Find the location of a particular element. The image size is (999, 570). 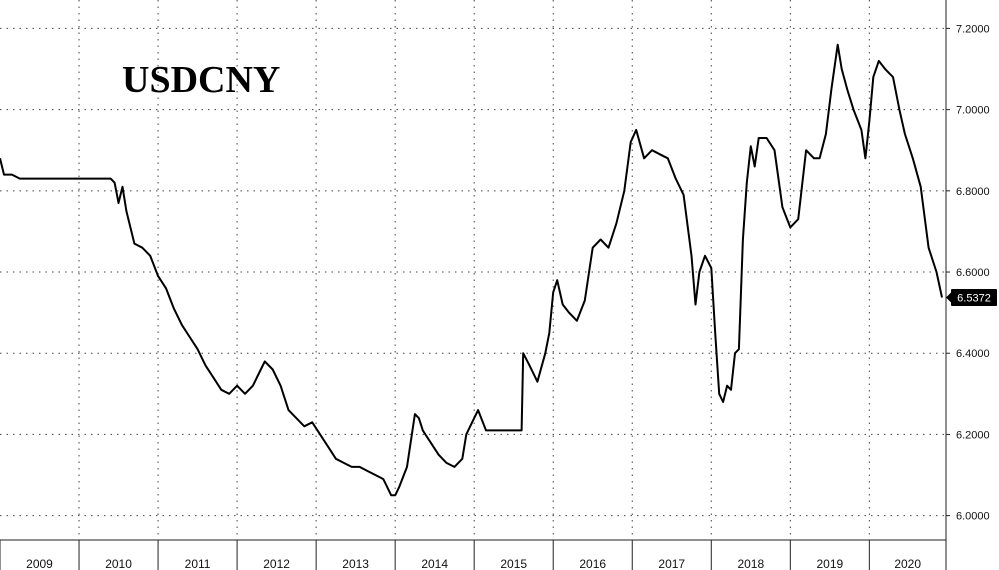

x-tick-label: 2019 is located at coordinates (829, 563).